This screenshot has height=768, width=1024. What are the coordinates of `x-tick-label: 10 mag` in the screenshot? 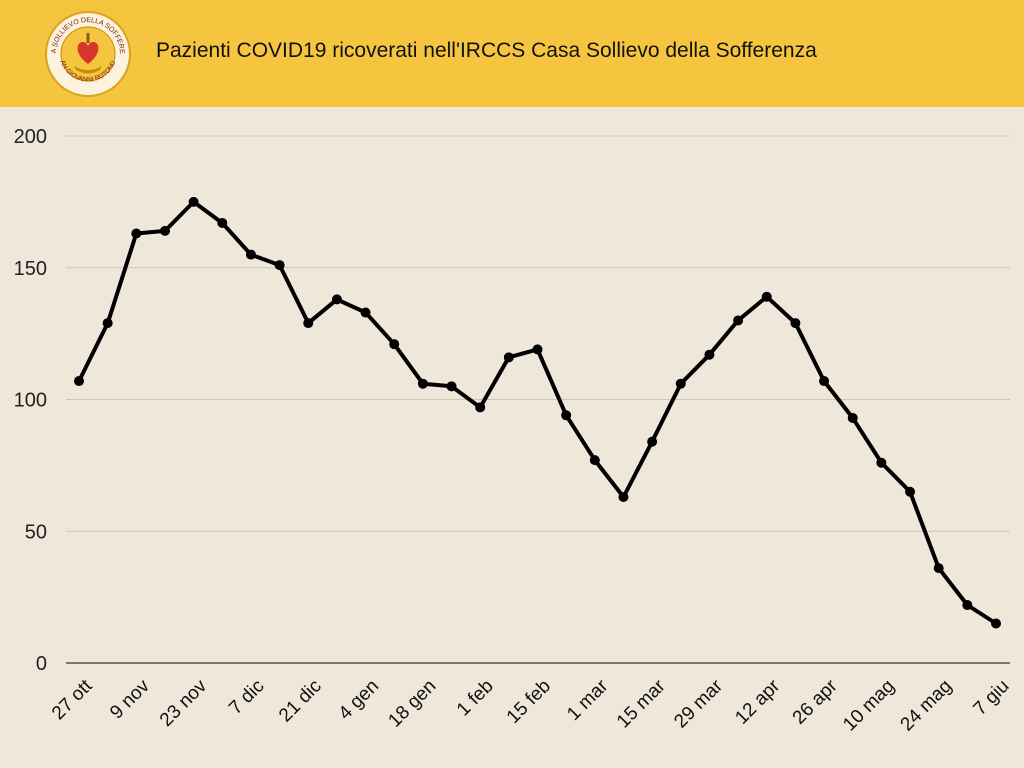 It's located at (869, 706).